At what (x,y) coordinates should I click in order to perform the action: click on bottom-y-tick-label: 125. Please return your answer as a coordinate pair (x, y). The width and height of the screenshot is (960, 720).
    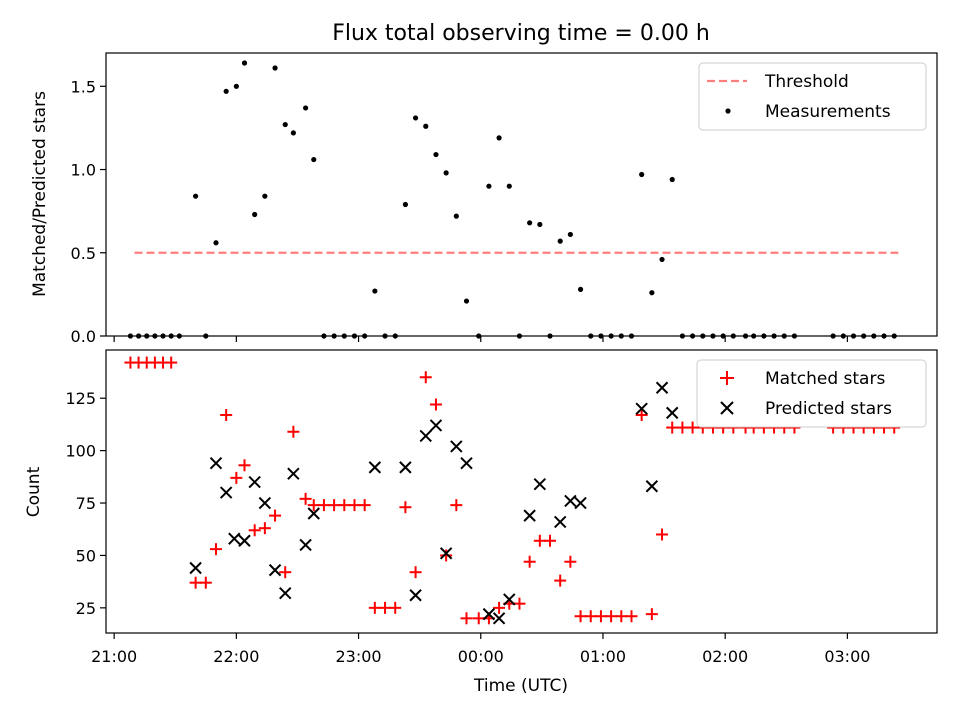
    Looking at the image, I should click on (80, 398).